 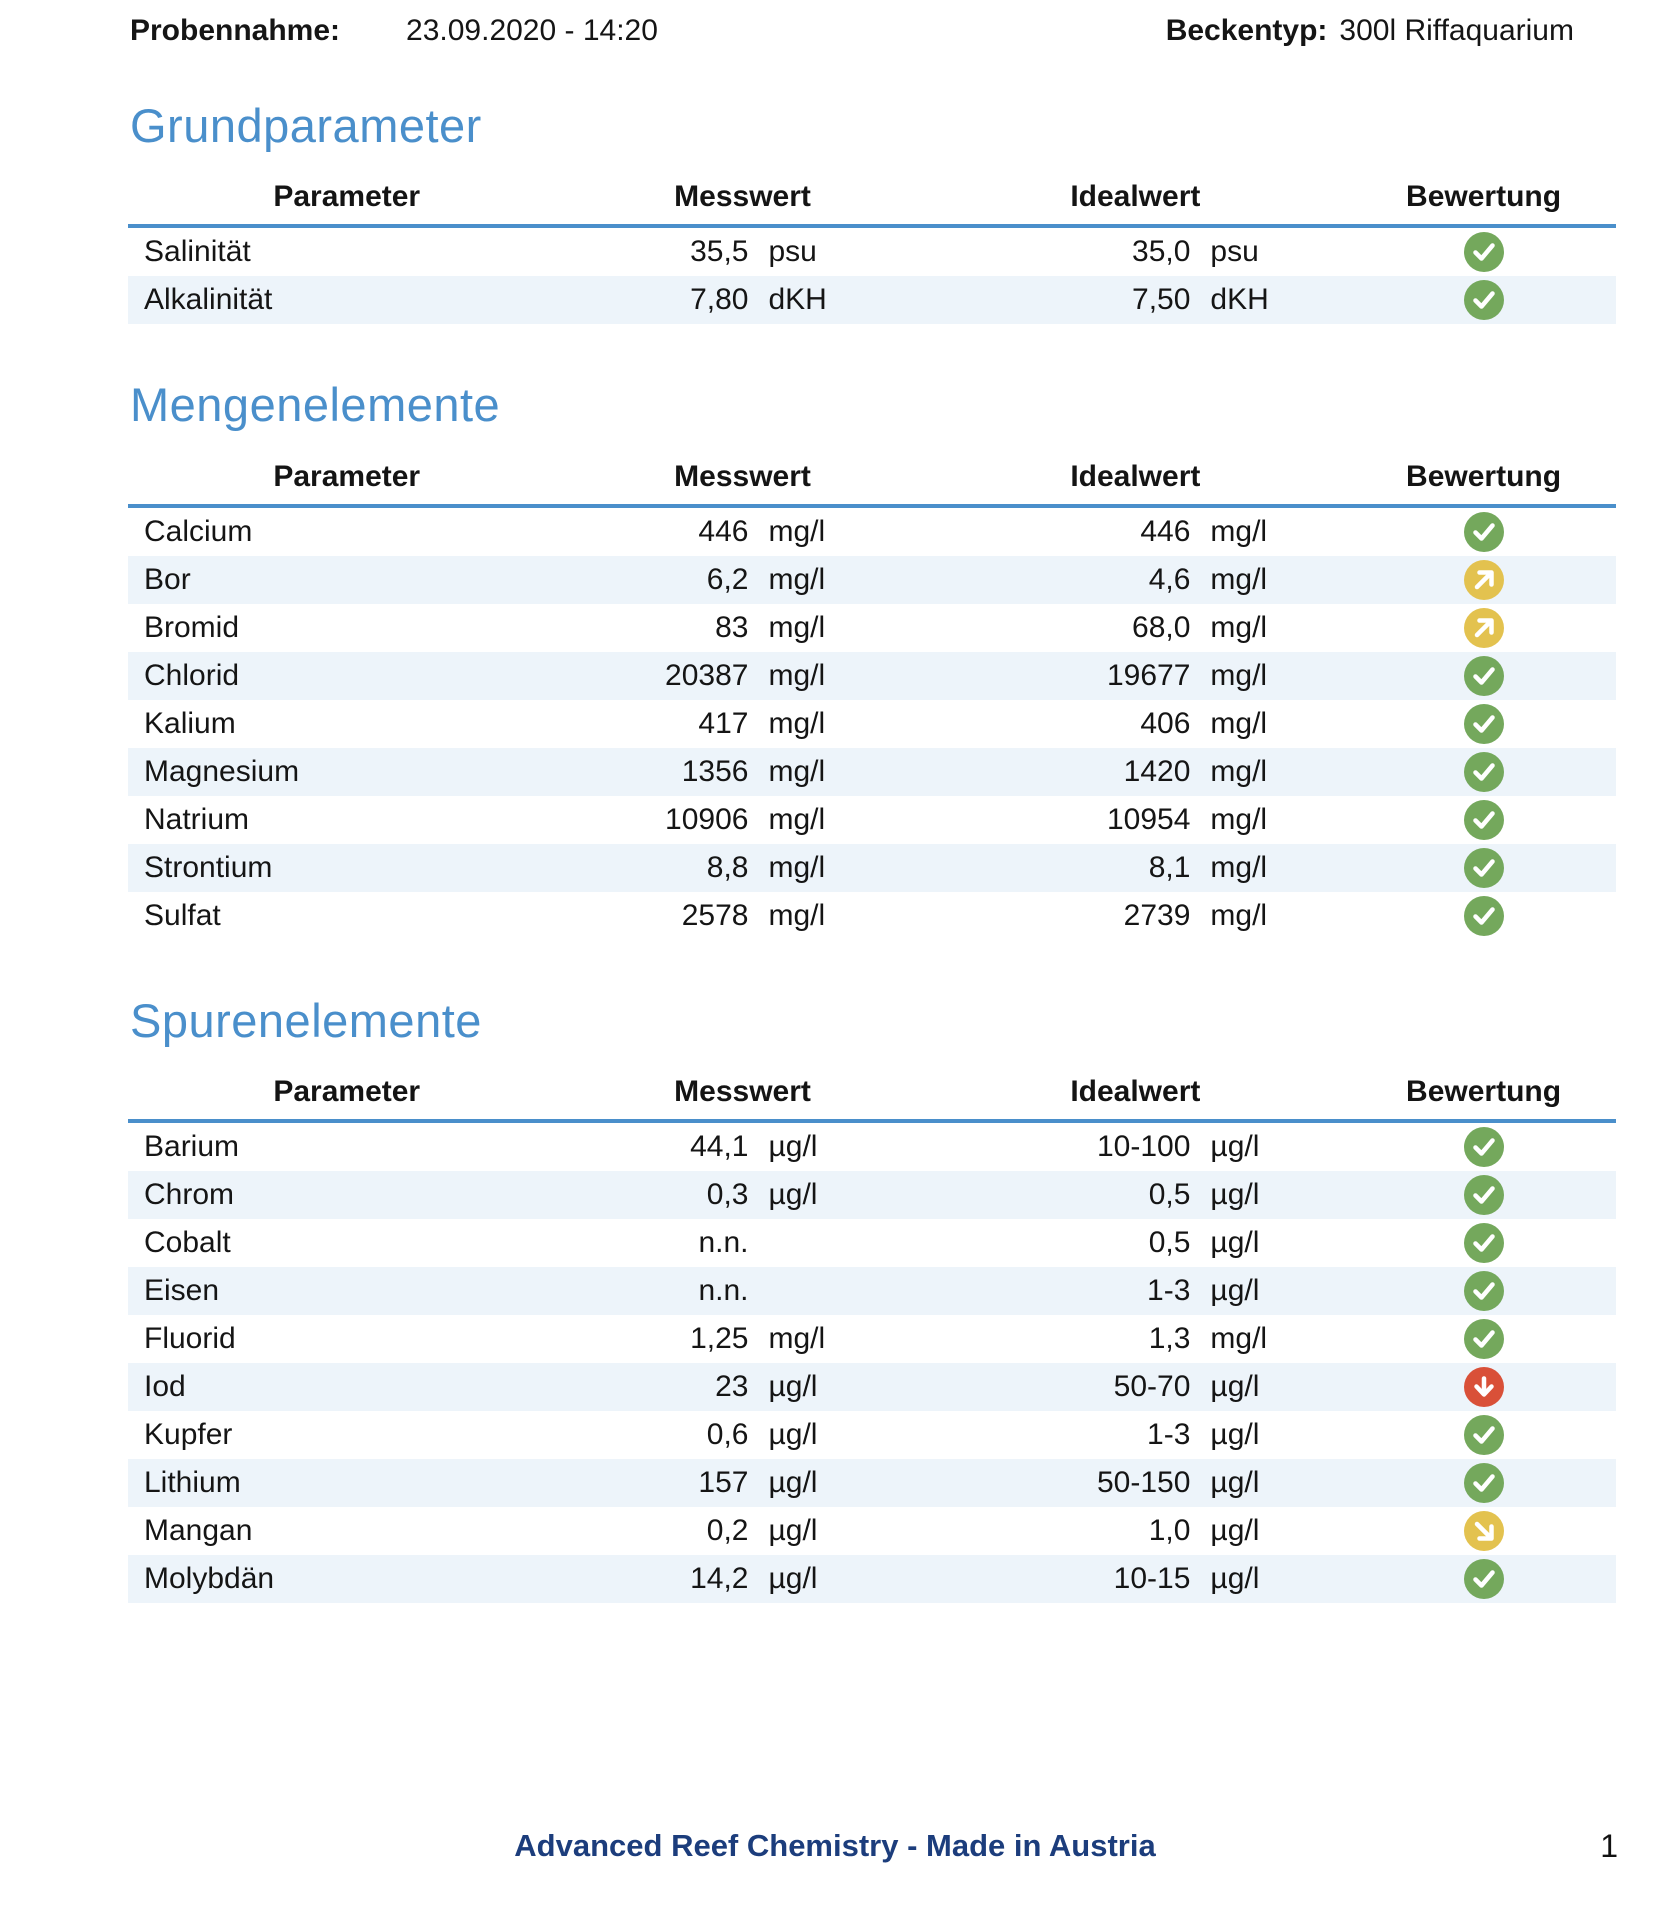 What do you see at coordinates (1456, 30) in the screenshot?
I see `tank-value: 300l Riffaquarium` at bounding box center [1456, 30].